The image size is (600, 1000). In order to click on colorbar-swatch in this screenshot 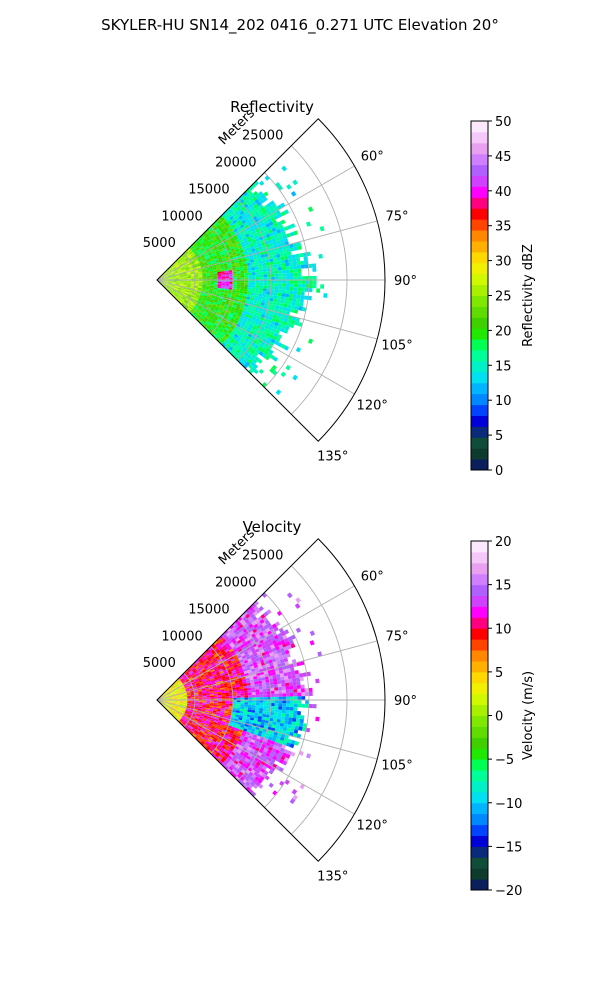, I will do `click(479, 645)`.